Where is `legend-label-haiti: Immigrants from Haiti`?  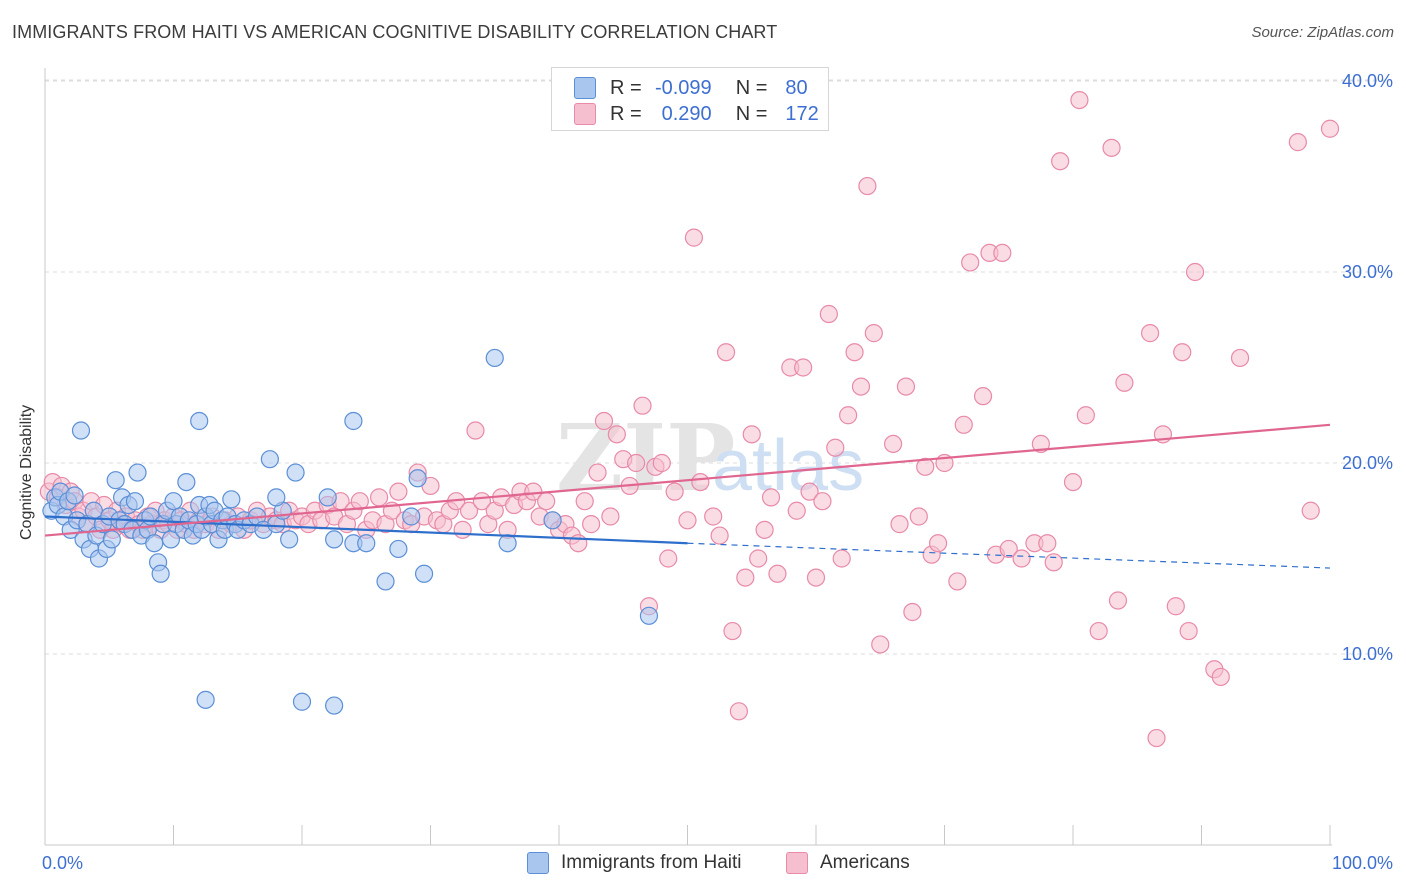 legend-label-haiti: Immigrants from Haiti is located at coordinates (651, 862).